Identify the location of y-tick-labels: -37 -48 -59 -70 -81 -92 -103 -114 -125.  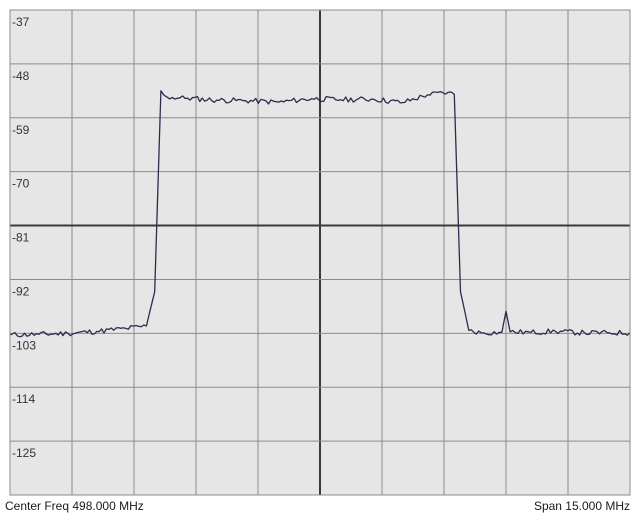
(24, 237).